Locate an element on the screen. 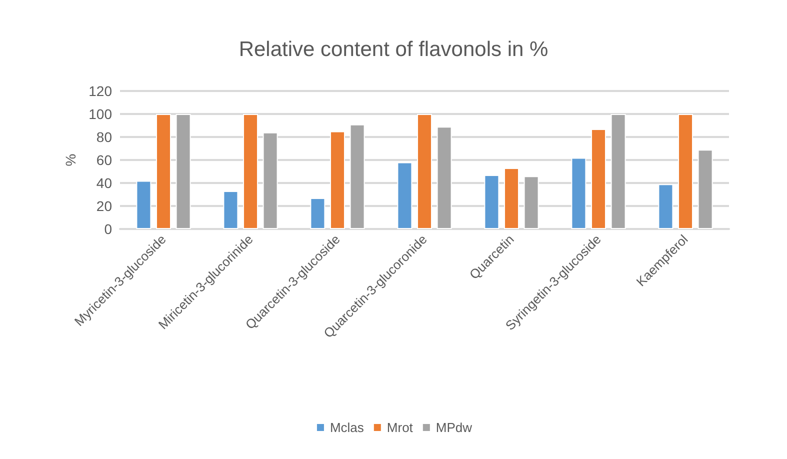 The height and width of the screenshot is (459, 787). y-tick-label: 0 is located at coordinates (108, 229).